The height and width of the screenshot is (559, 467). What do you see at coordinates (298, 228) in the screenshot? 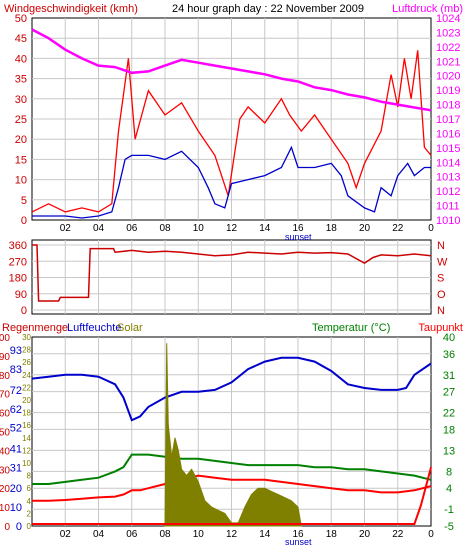
I see `p1-x-tick: 16` at bounding box center [298, 228].